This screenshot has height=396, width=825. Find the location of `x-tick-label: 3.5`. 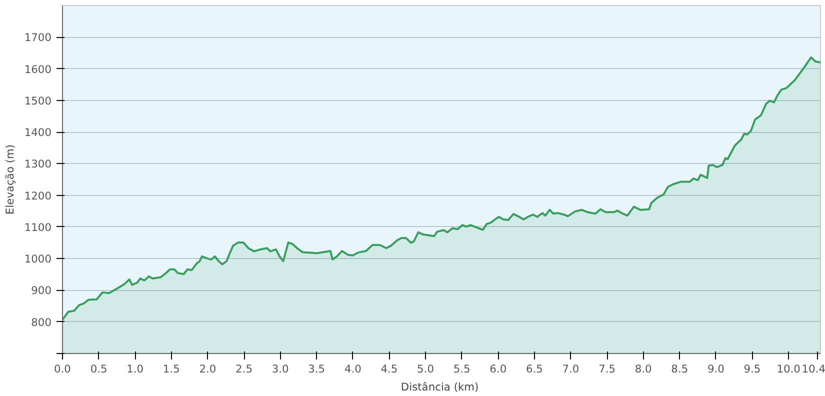

x-tick-label: 3.5 is located at coordinates (317, 369).